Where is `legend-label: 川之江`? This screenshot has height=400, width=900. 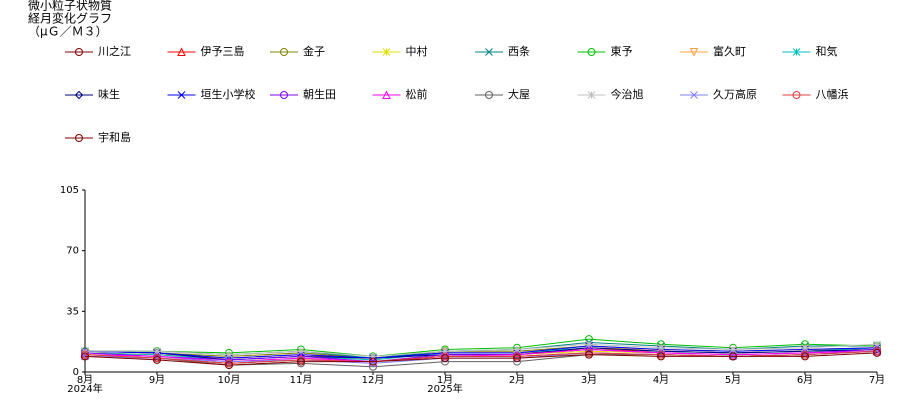
legend-label: 川之江 is located at coordinates (114, 51).